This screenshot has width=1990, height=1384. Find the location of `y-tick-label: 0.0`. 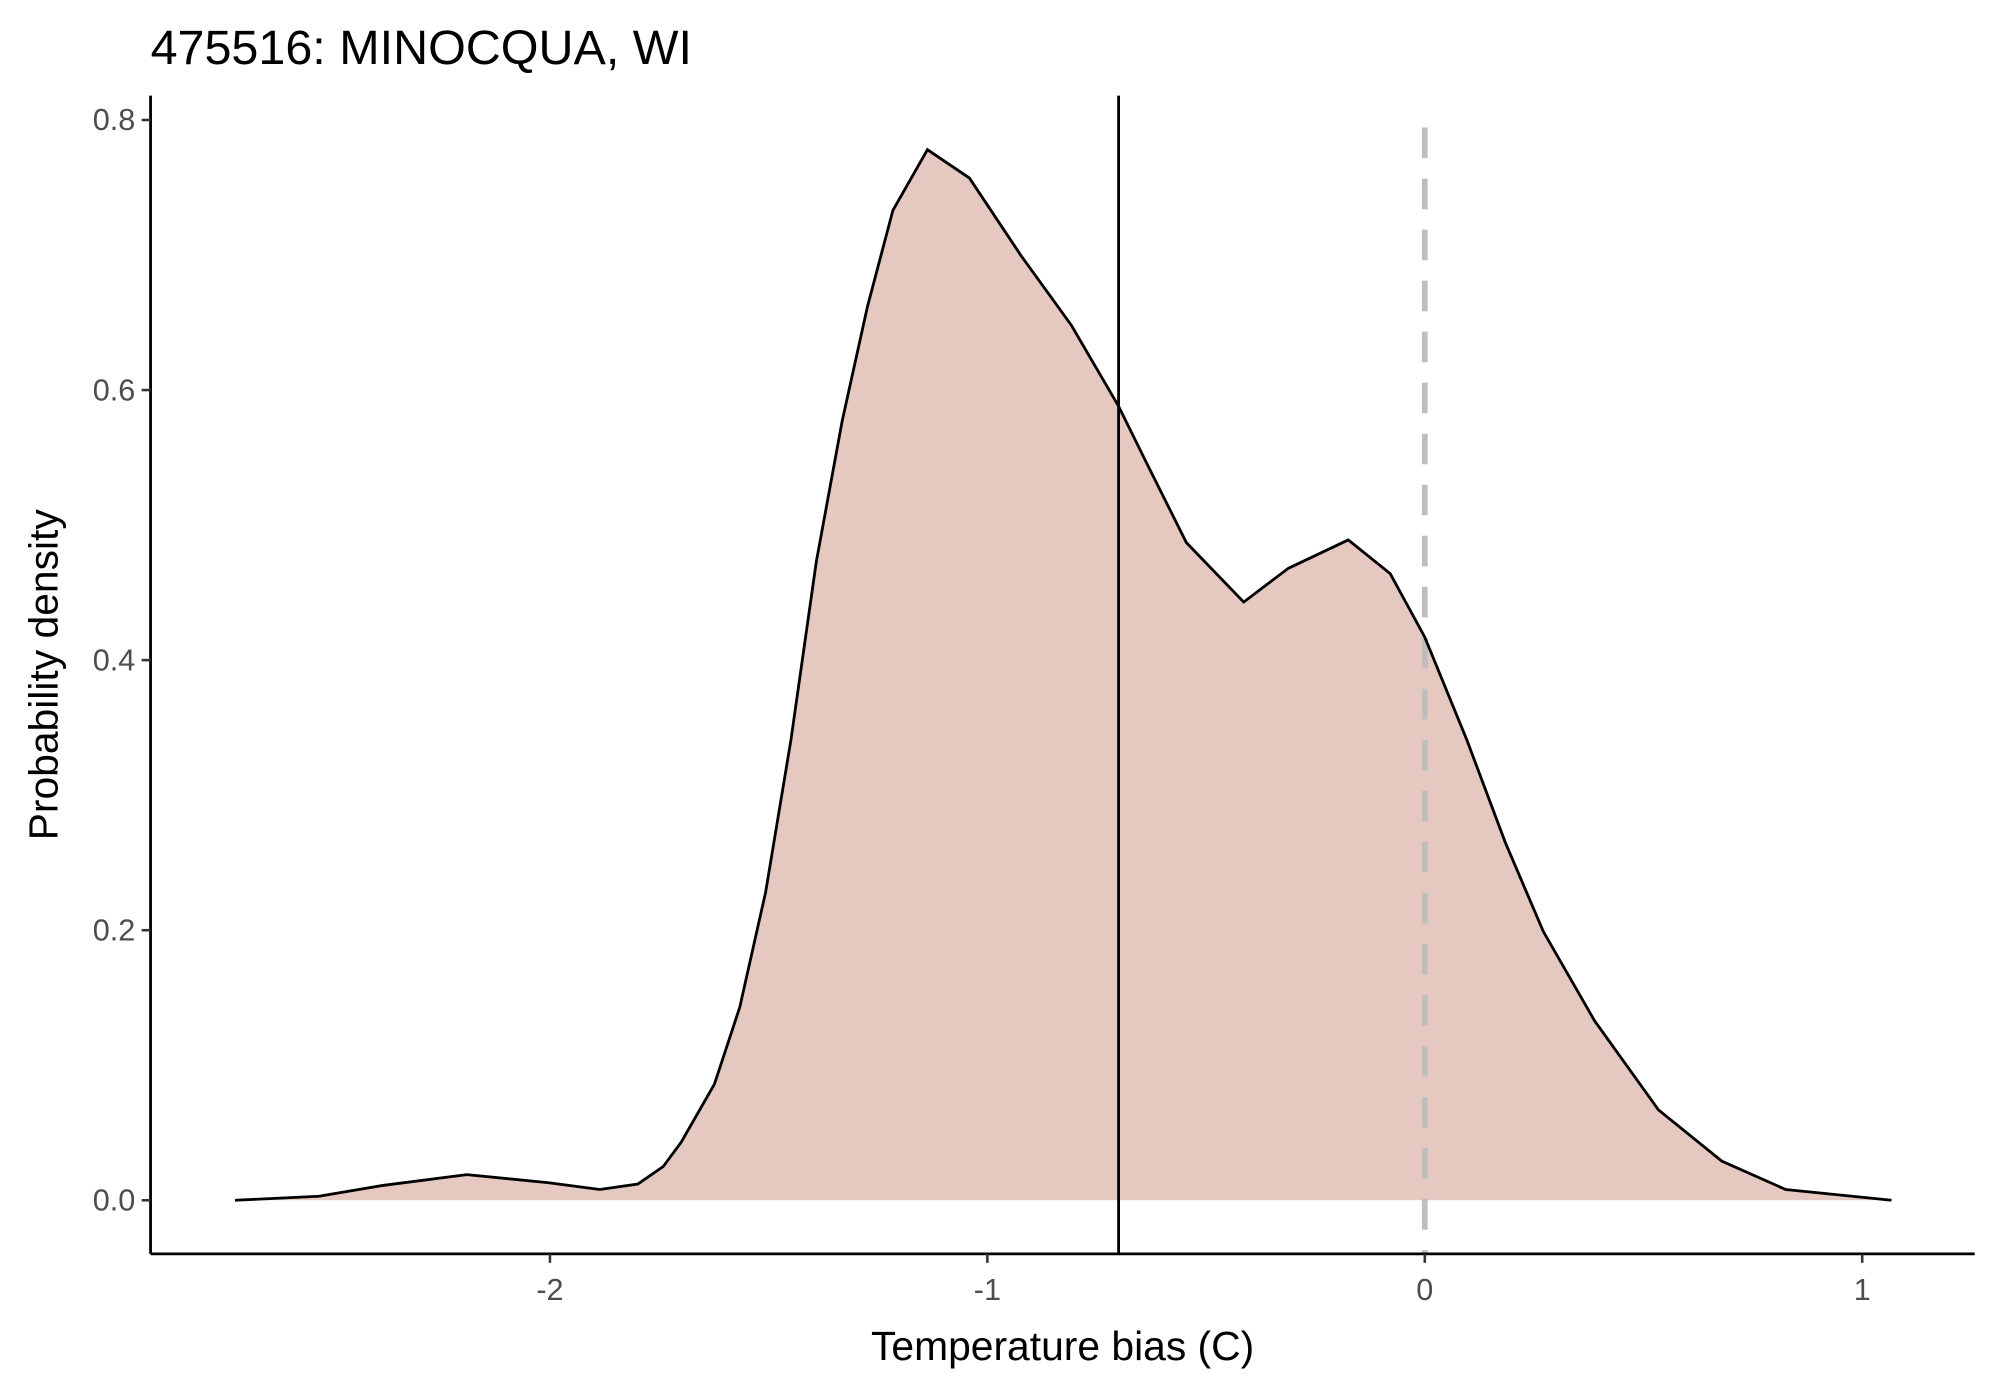

y-tick-label: 0.0 is located at coordinates (114, 1200).